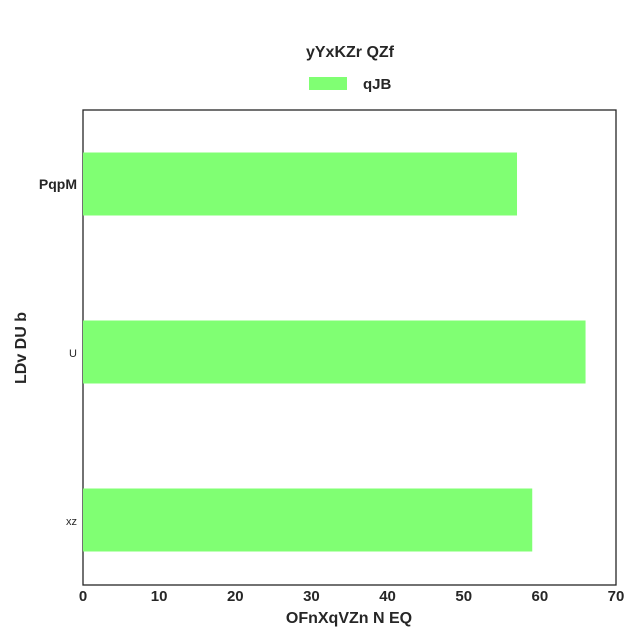 The width and height of the screenshot is (640, 640). I want to click on y-tick-label: PqpM, so click(58, 184).